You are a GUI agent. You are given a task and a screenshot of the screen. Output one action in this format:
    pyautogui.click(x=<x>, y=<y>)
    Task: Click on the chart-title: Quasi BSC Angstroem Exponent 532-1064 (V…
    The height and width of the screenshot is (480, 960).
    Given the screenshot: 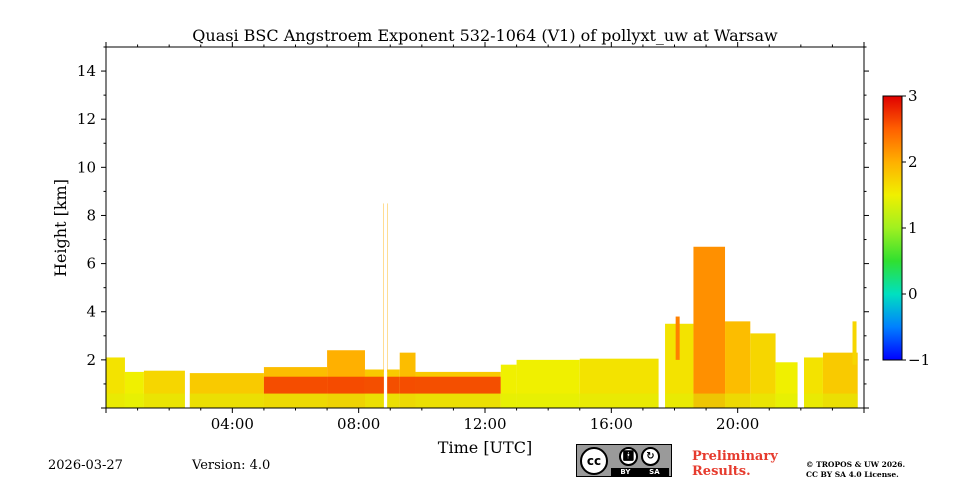 What is the action you would take?
    pyautogui.click(x=485, y=35)
    